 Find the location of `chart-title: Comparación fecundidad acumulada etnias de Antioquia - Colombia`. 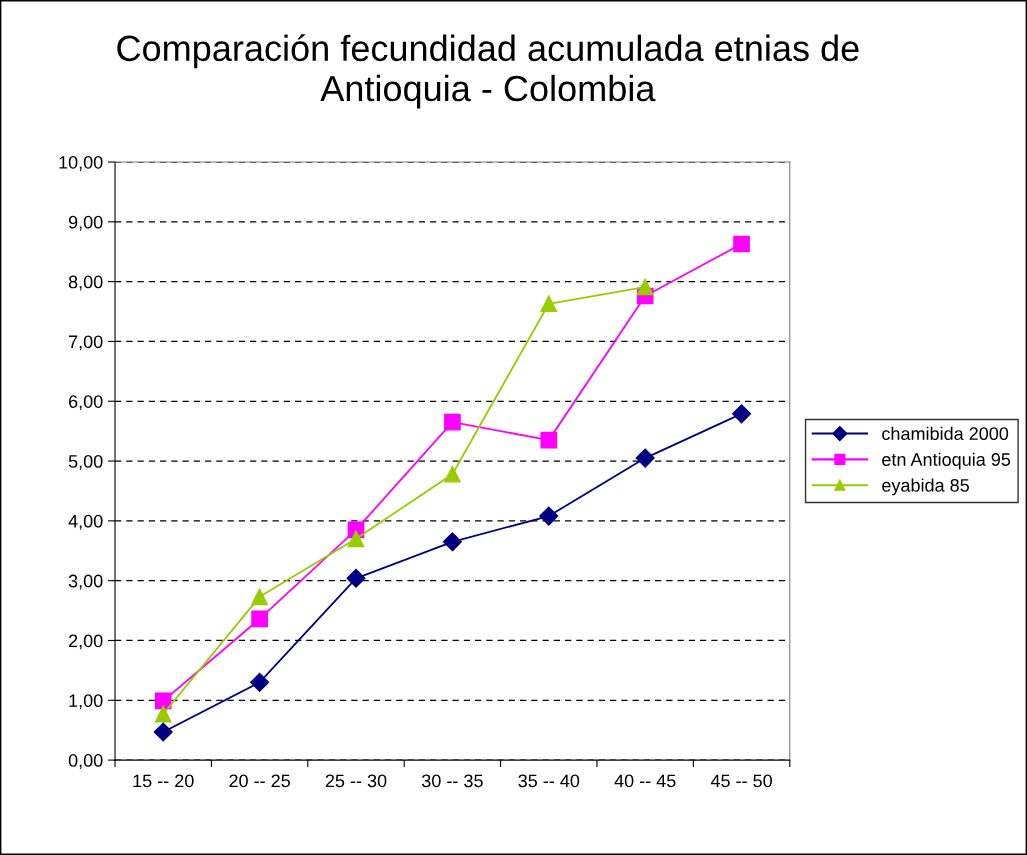

chart-title: Comparación fecundidad acumulada etnias de Antioquia - Colombia is located at coordinates (488, 71).